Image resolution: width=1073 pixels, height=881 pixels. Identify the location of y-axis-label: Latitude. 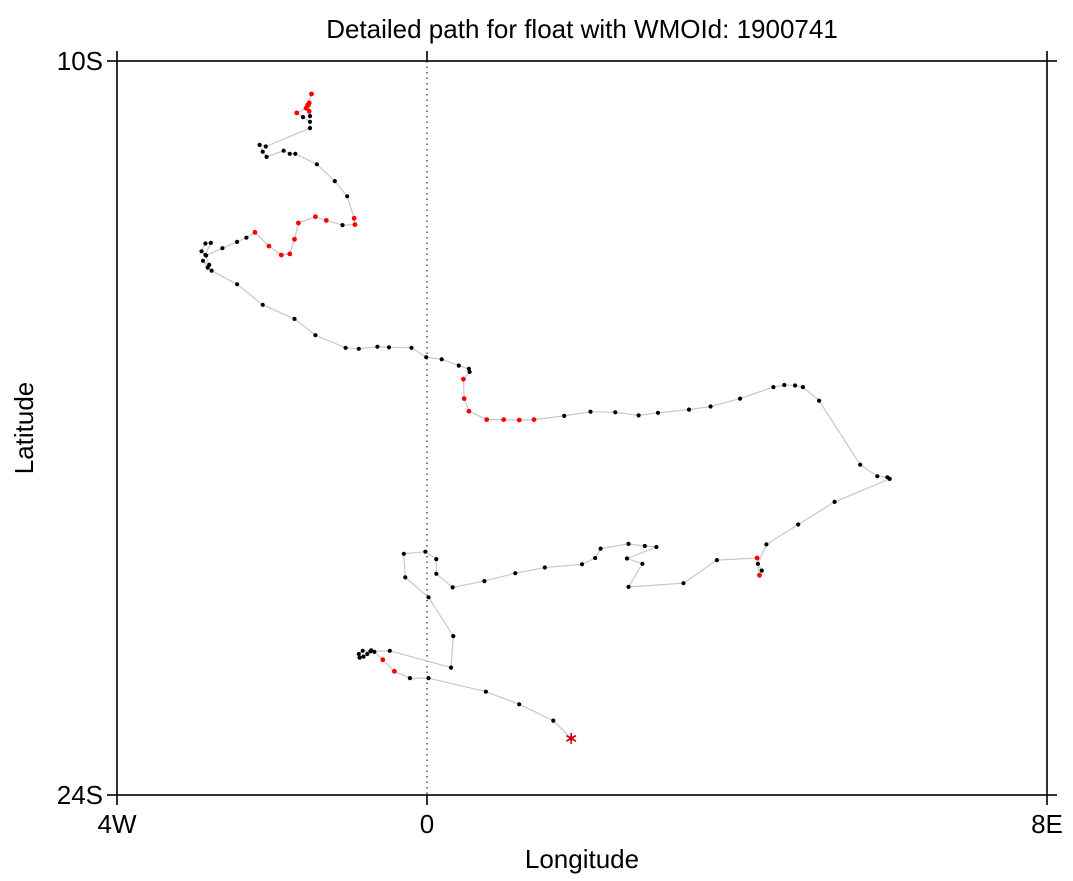
(24, 428).